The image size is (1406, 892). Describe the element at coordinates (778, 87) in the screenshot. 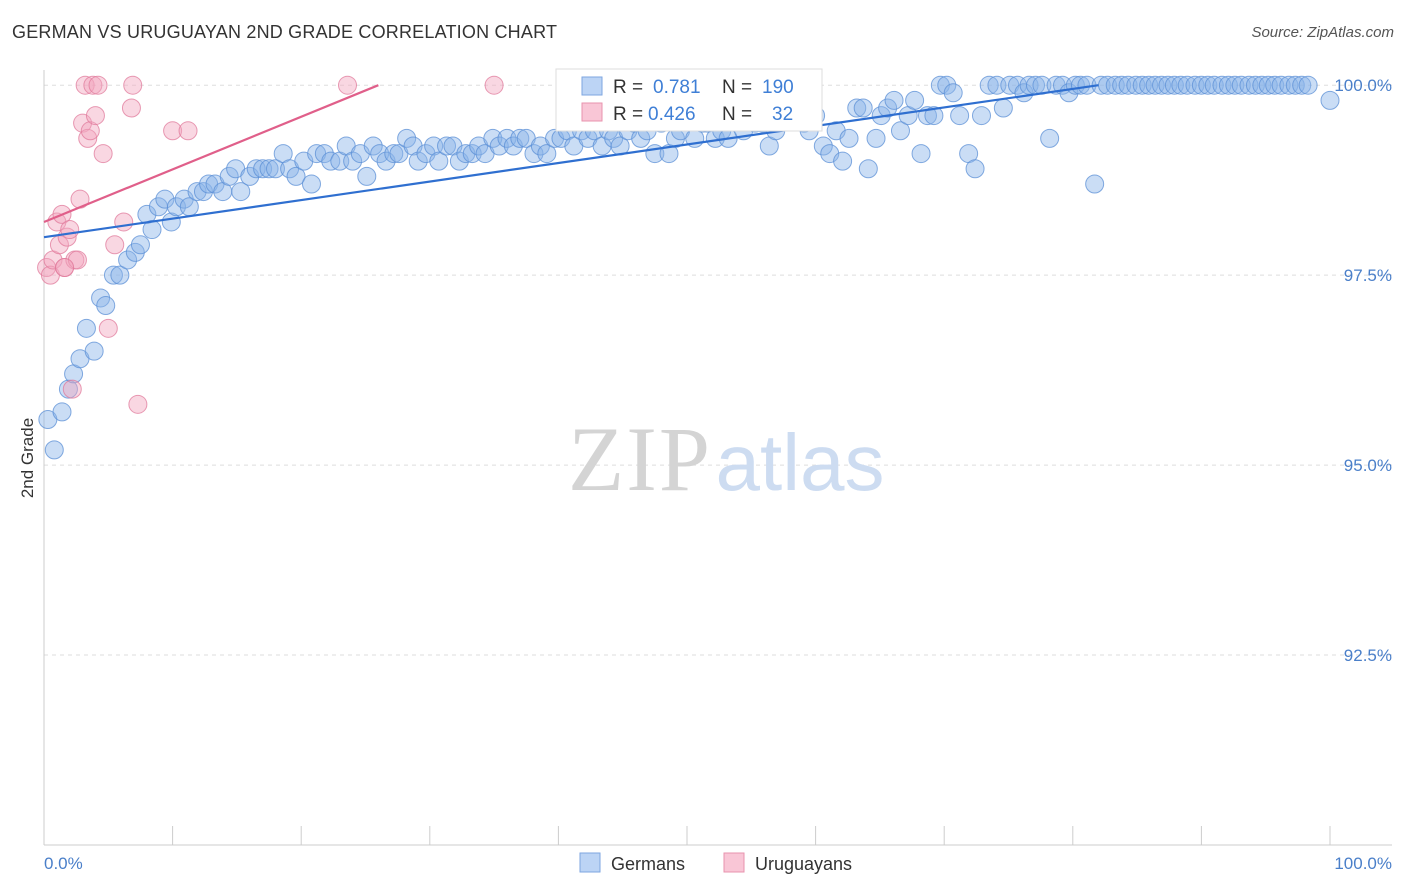

I see `stats-n-value: 190` at that location.